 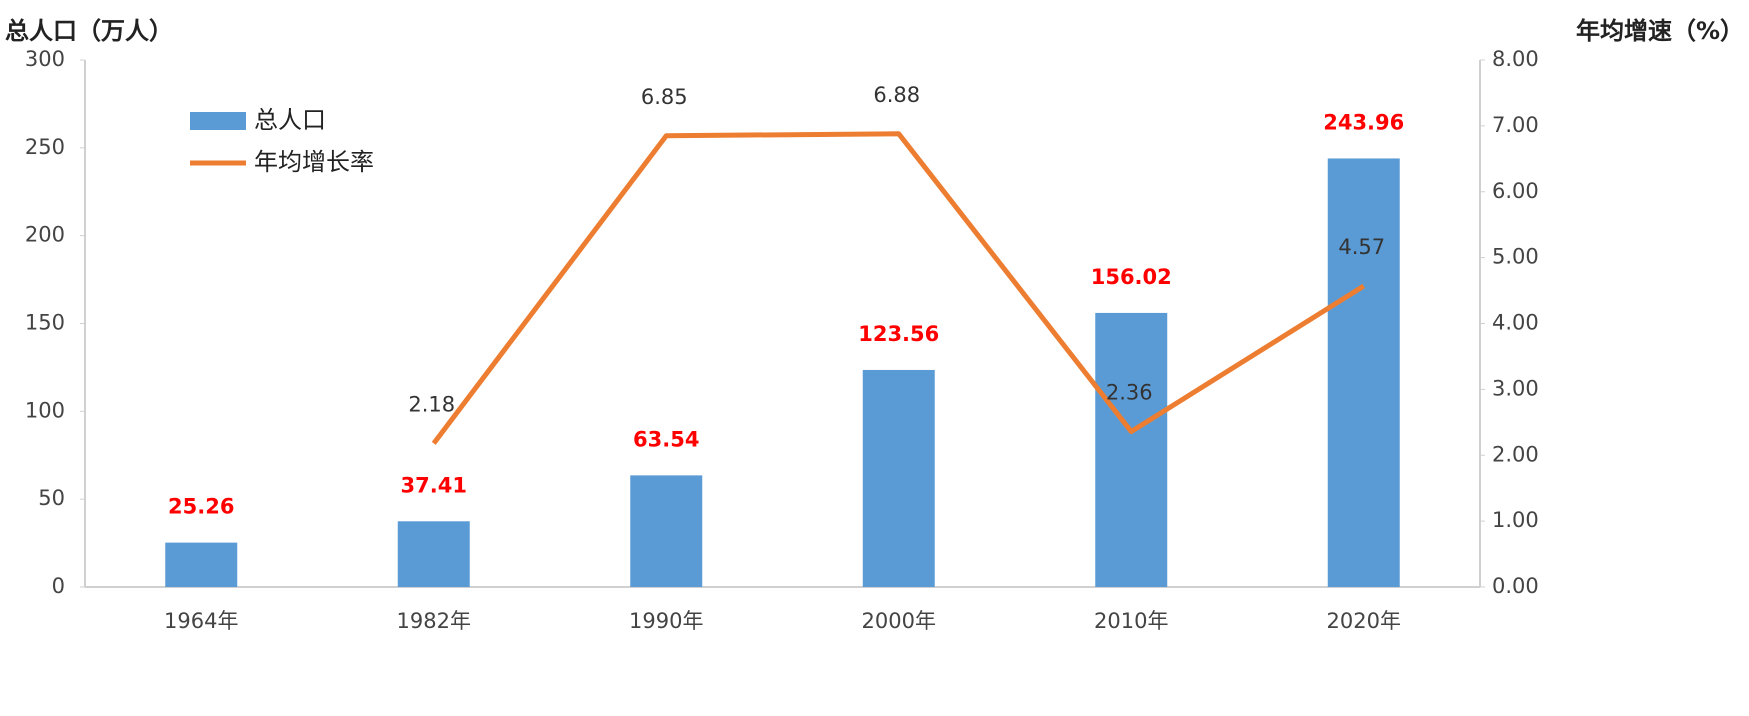 What do you see at coordinates (1515, 454) in the screenshot?
I see `y2-tick-label: 2.00` at bounding box center [1515, 454].